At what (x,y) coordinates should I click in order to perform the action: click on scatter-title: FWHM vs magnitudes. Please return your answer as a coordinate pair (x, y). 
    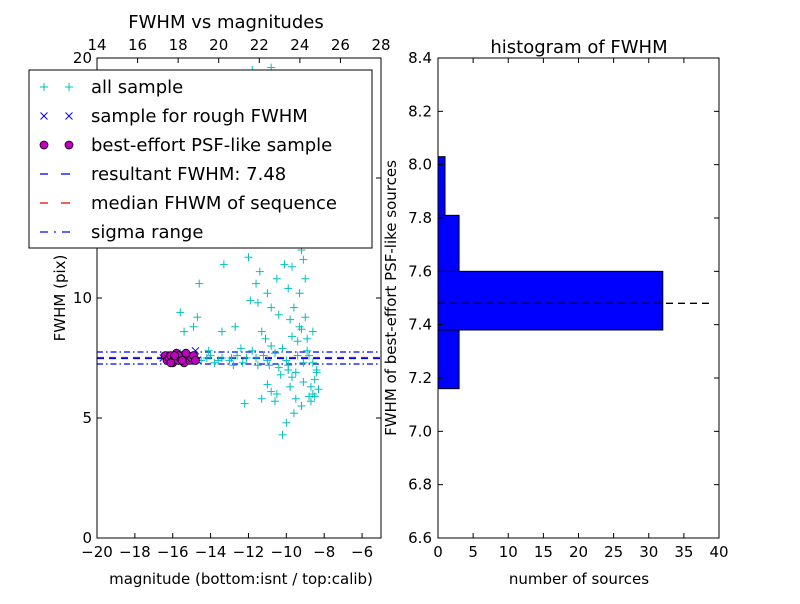
    Looking at the image, I should click on (225, 22).